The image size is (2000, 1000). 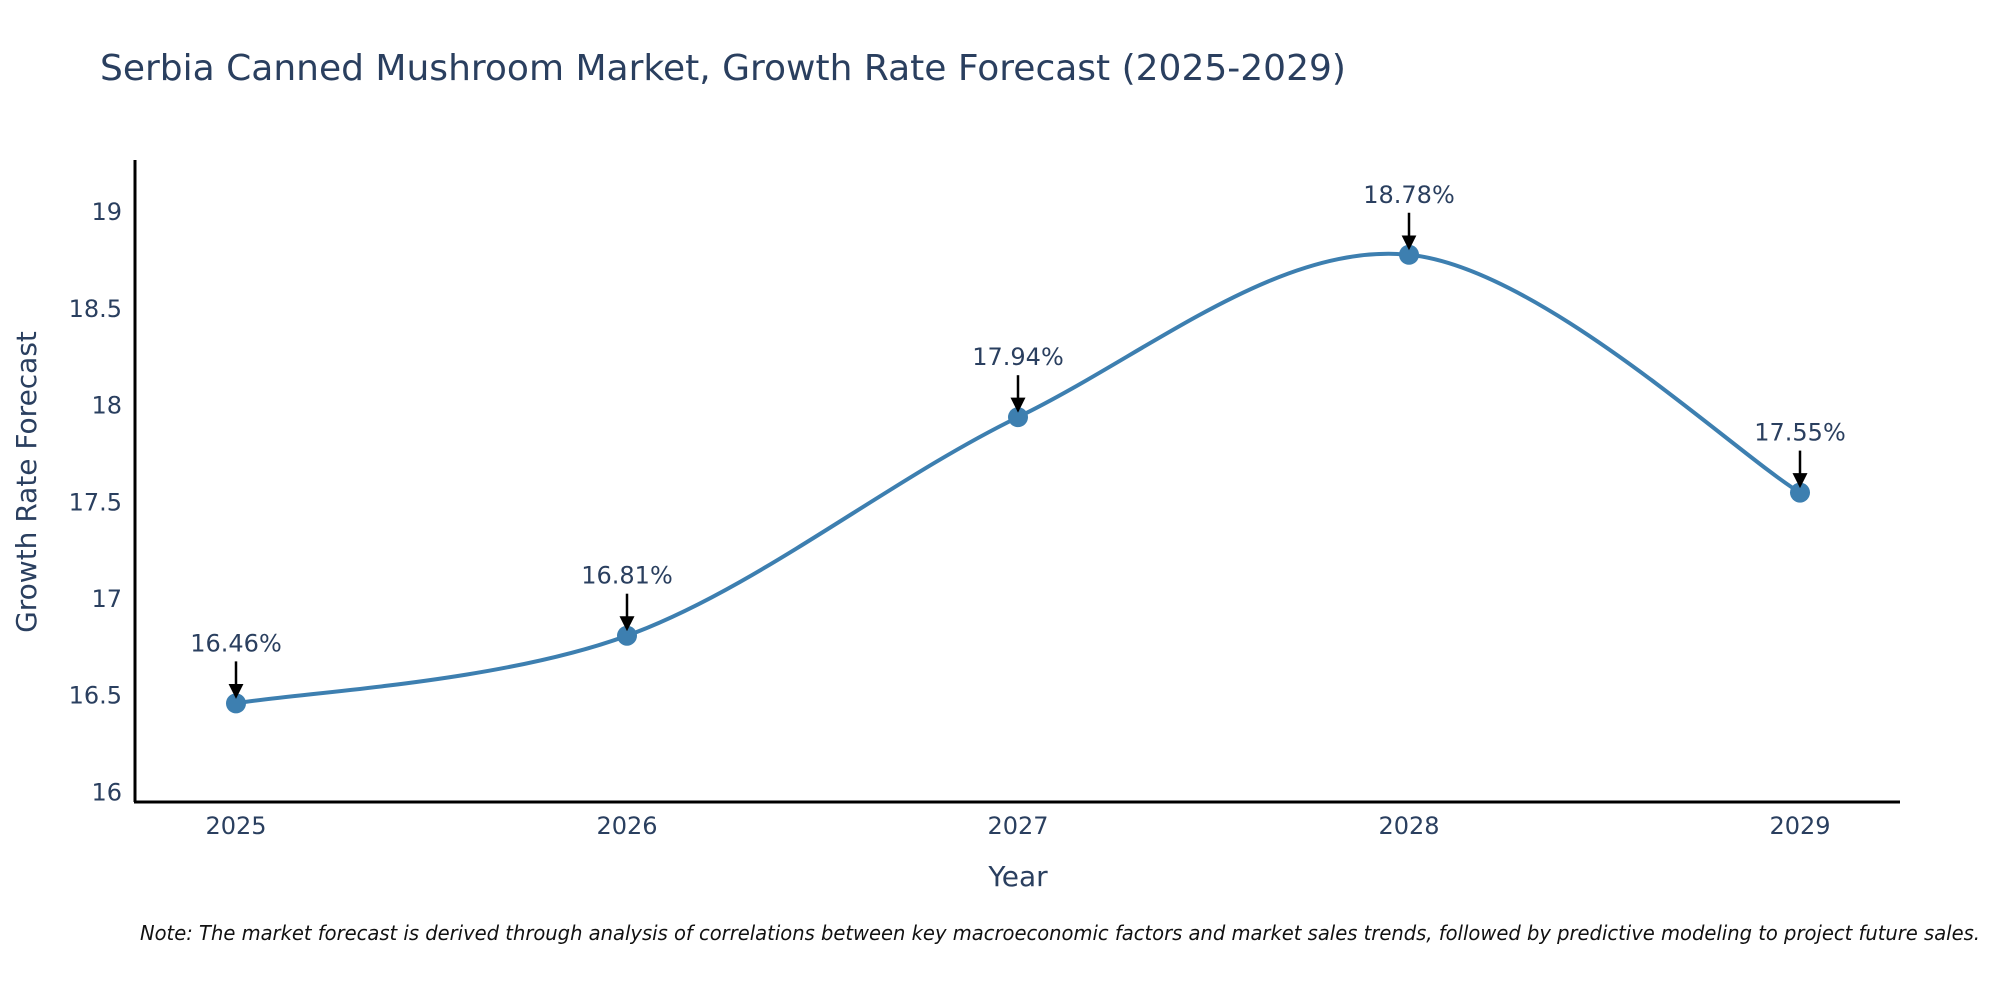 I want to click on y-tick-label: 17.5, so click(x=95, y=502).